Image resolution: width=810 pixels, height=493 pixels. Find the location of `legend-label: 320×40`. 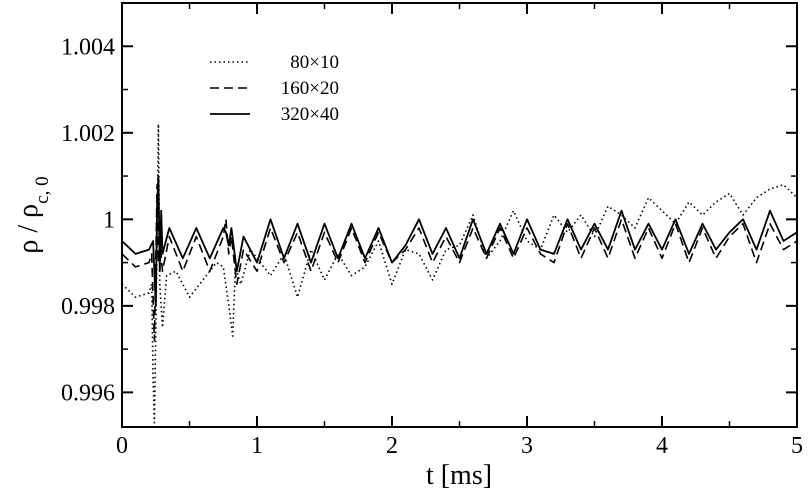

legend-label: 320×40 is located at coordinates (310, 114).